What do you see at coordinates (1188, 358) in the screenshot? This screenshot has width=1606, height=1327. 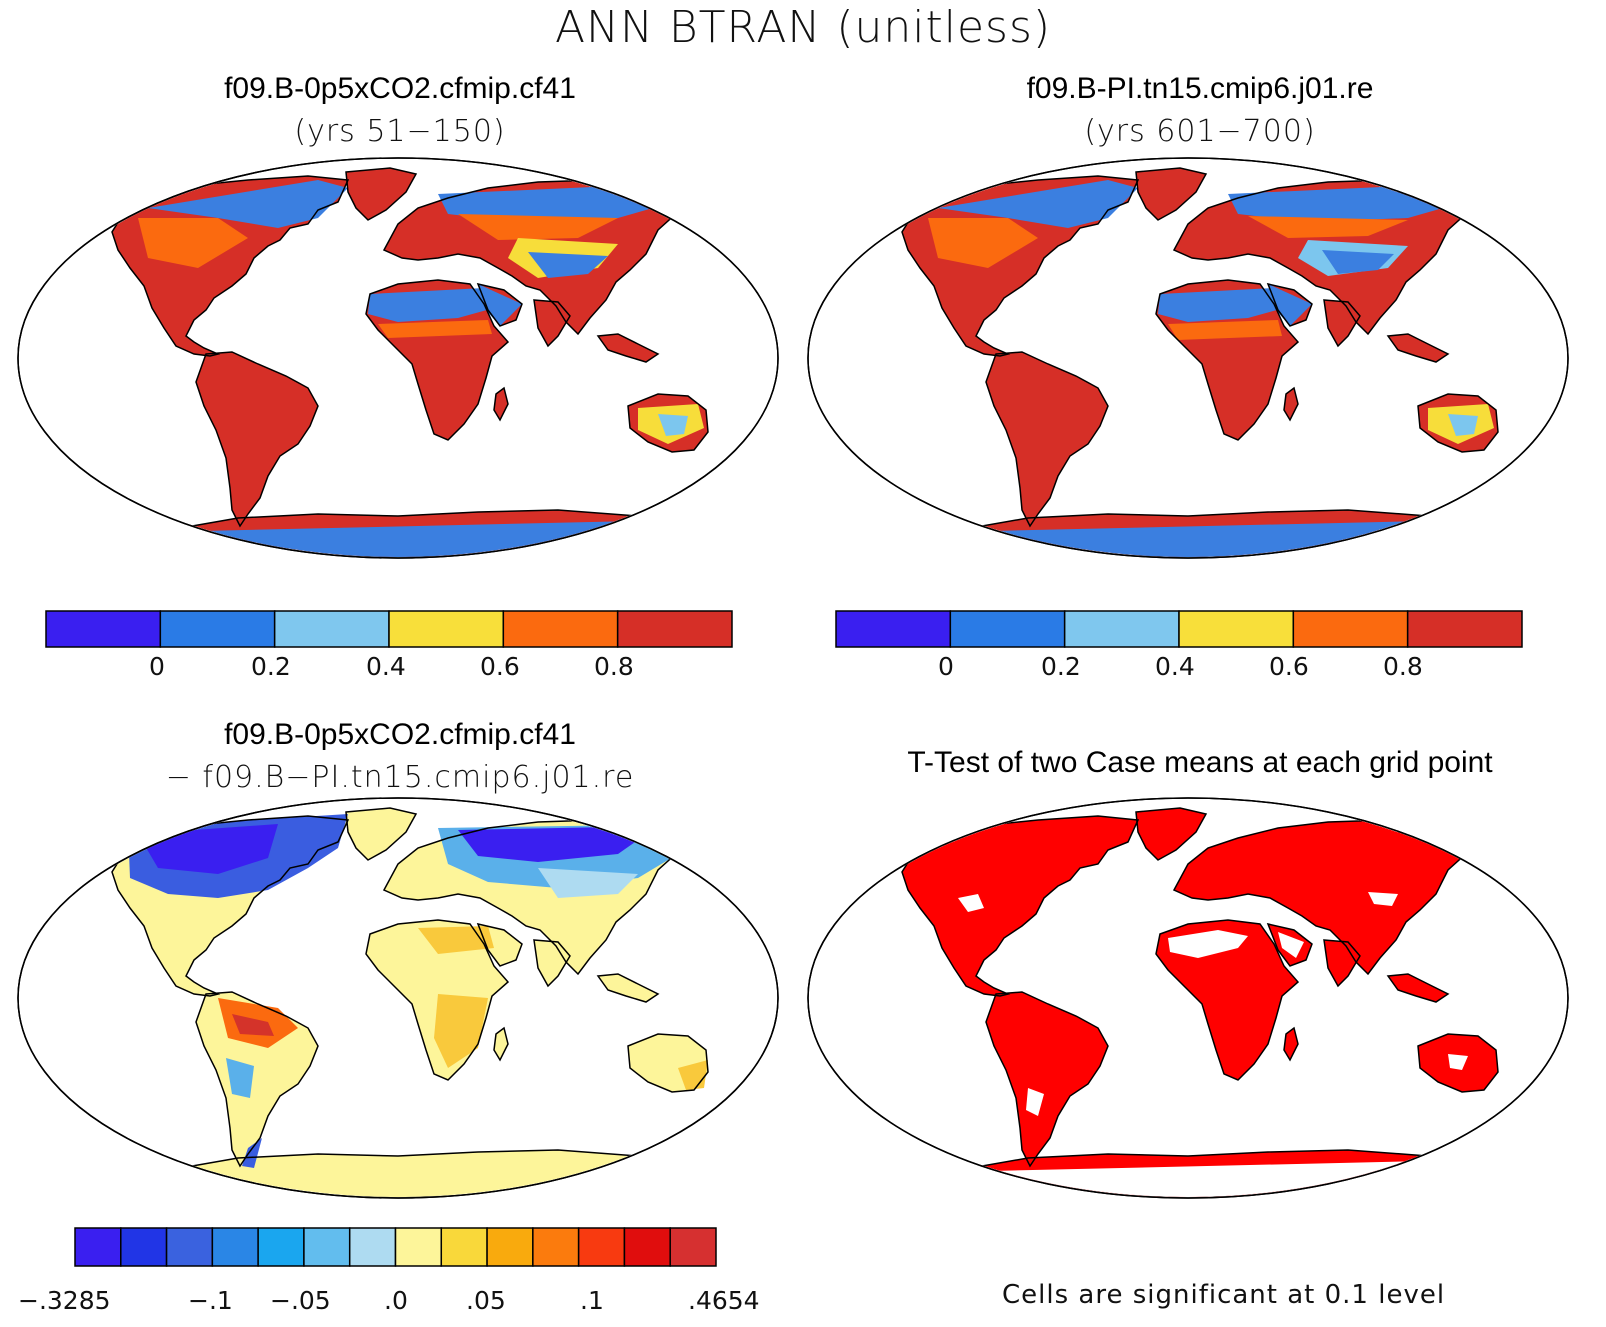 I see `panel2-map` at bounding box center [1188, 358].